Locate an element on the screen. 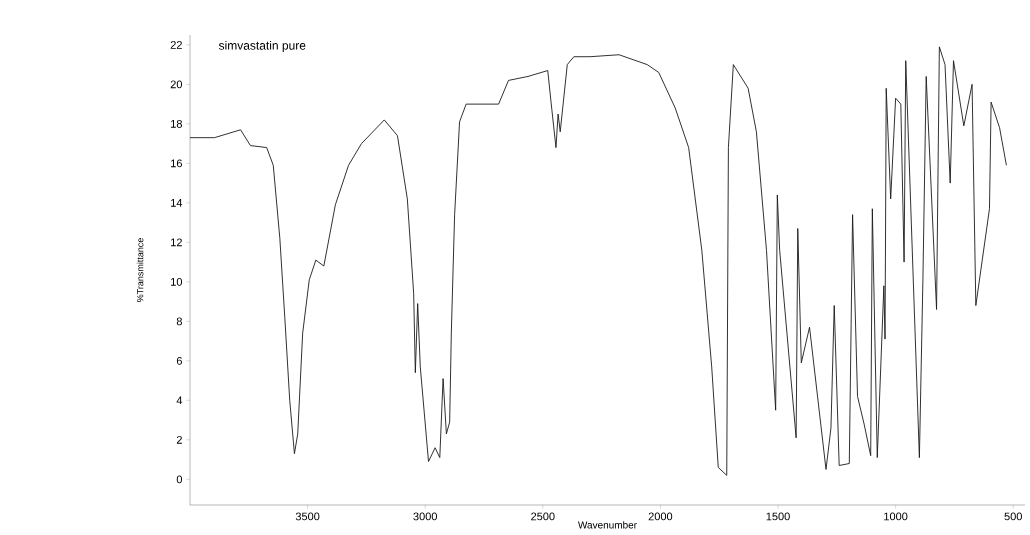 This screenshot has width=1030, height=535. y-tick-label: 8 is located at coordinates (179, 321).